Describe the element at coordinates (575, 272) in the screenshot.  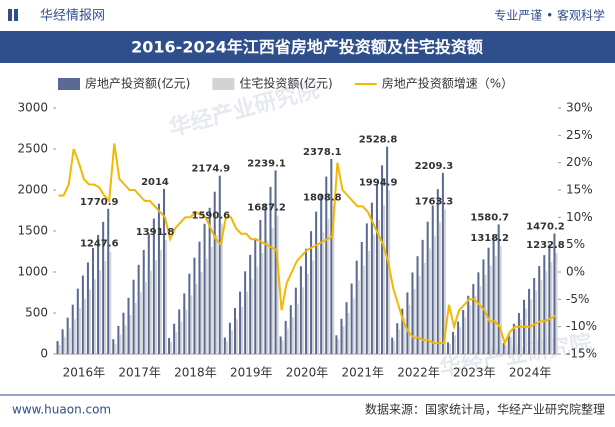
I see `y2-tick-label: 0%` at that location.